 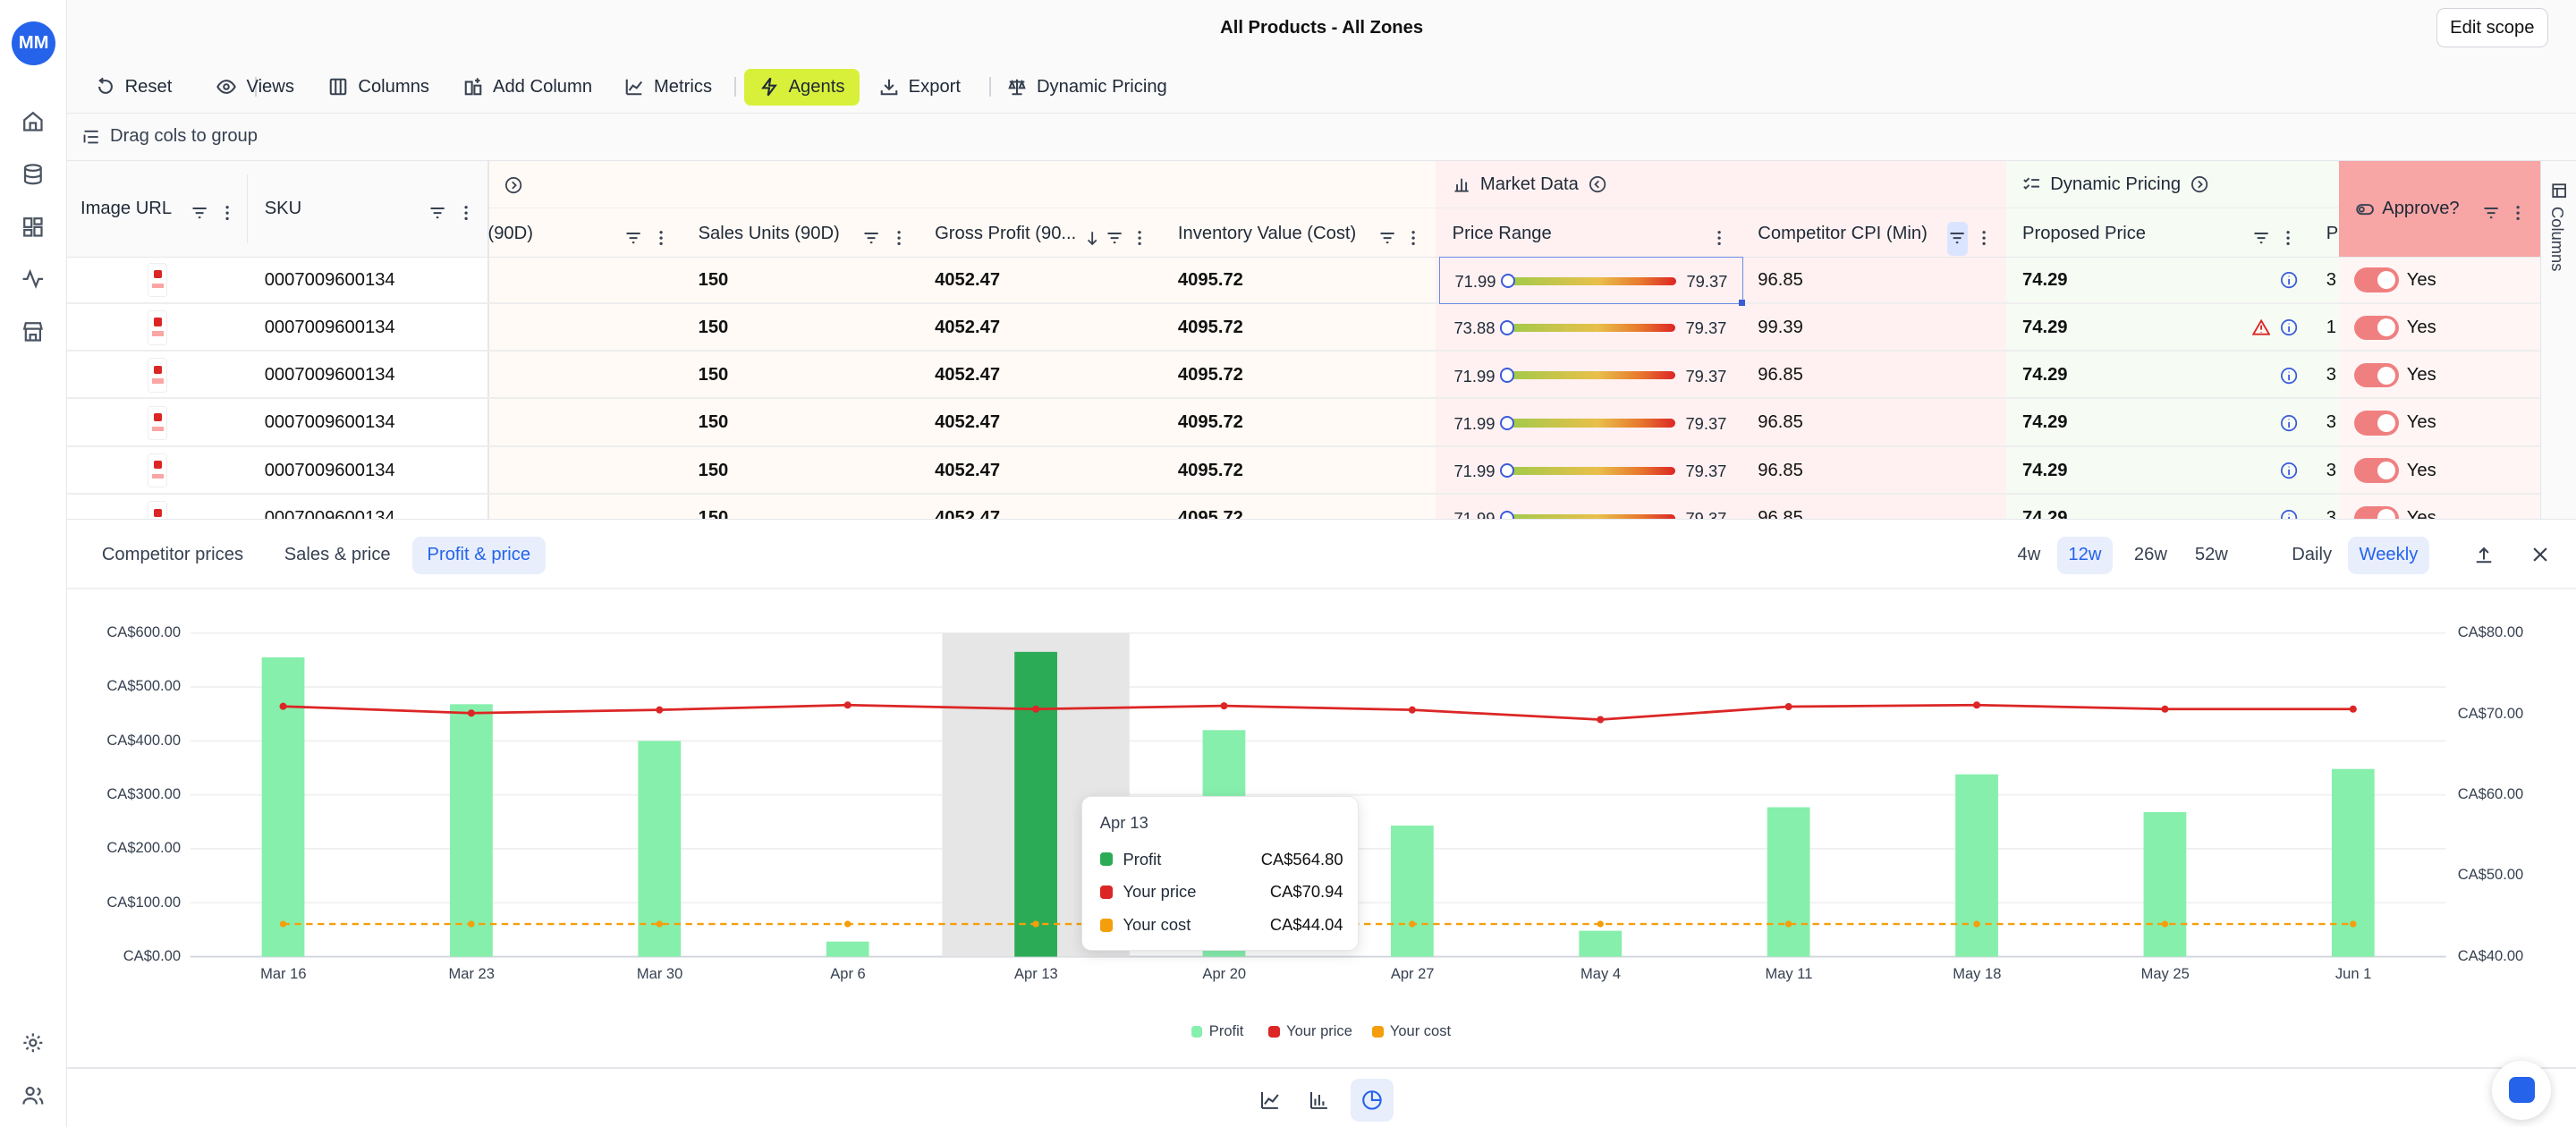 I want to click on tab-competitor-prices: Competitor prices, so click(x=172, y=555).